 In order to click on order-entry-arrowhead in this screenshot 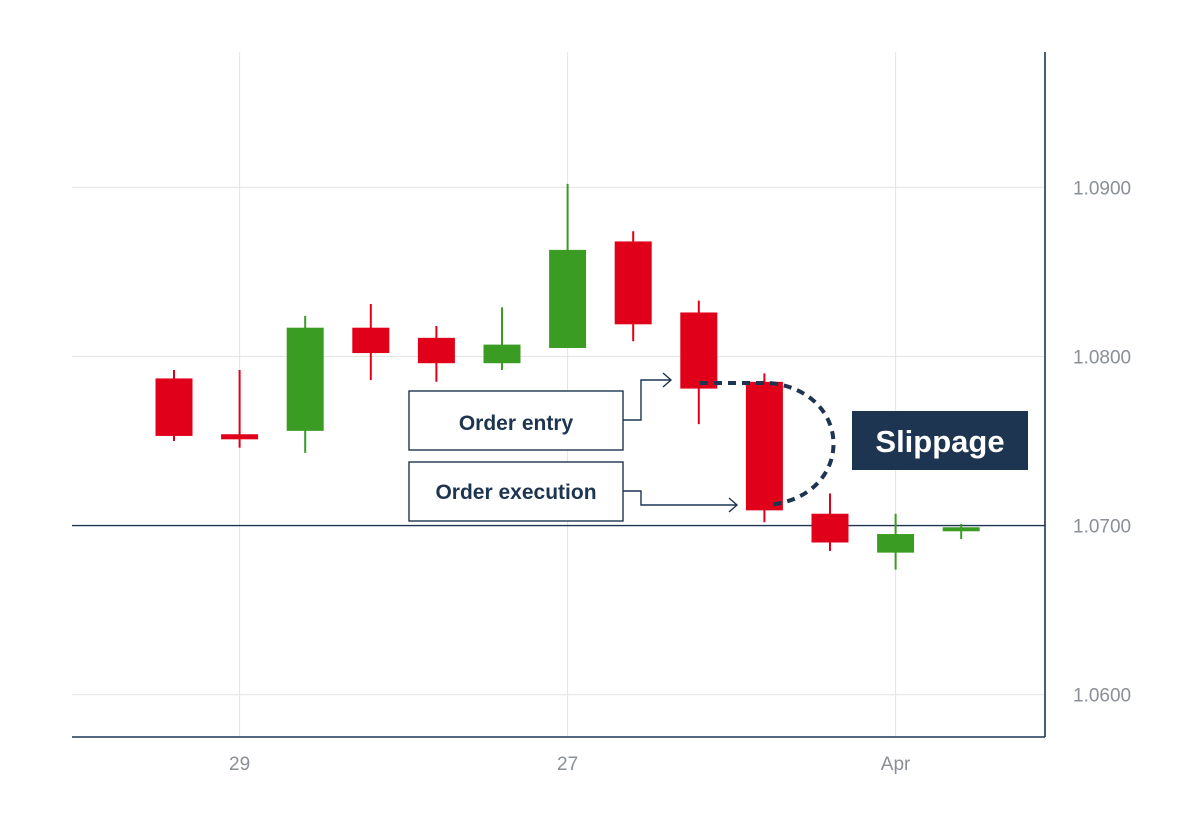, I will do `click(667, 380)`.